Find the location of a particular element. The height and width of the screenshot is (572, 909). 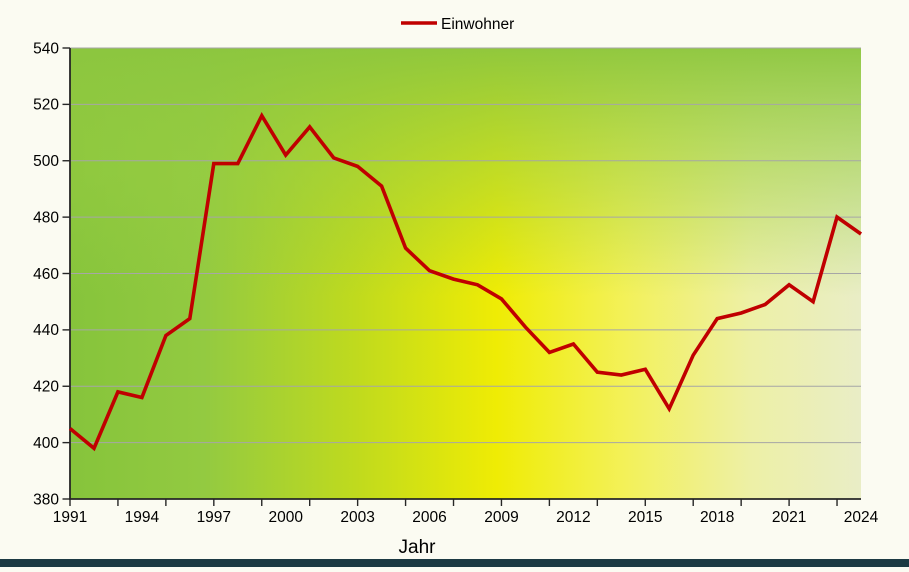

y-tick-label: 400 is located at coordinates (46, 443).